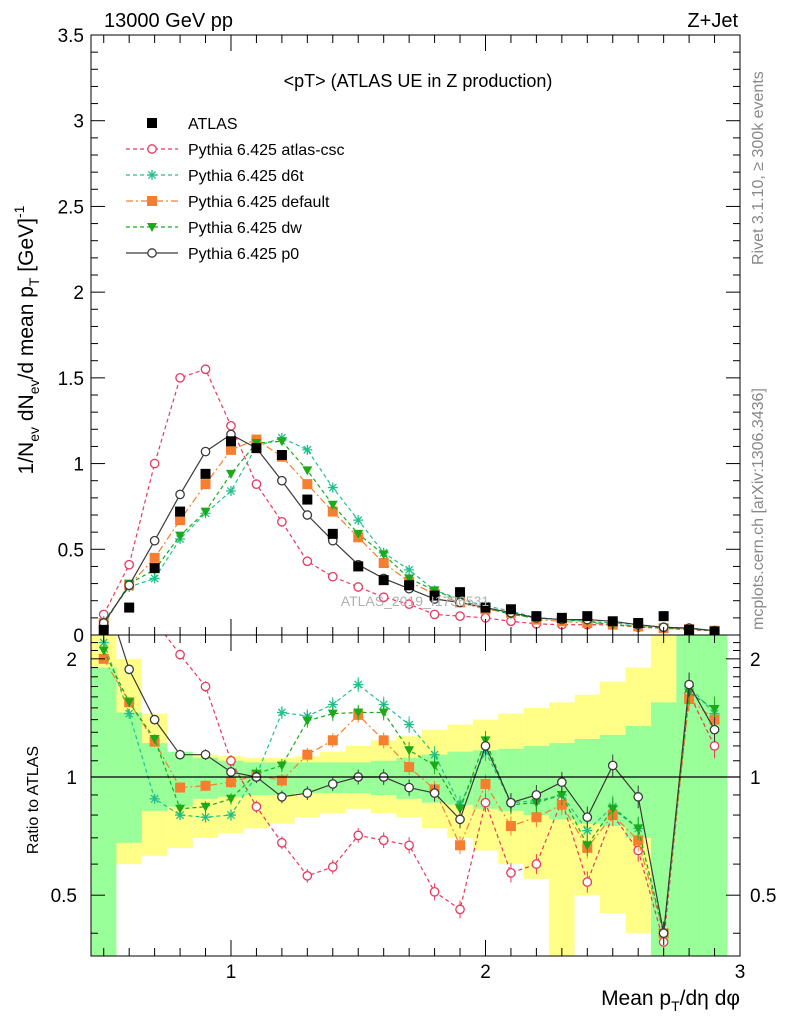 The height and width of the screenshot is (1024, 786). I want to click on x-tick-label: 1, so click(231, 972).